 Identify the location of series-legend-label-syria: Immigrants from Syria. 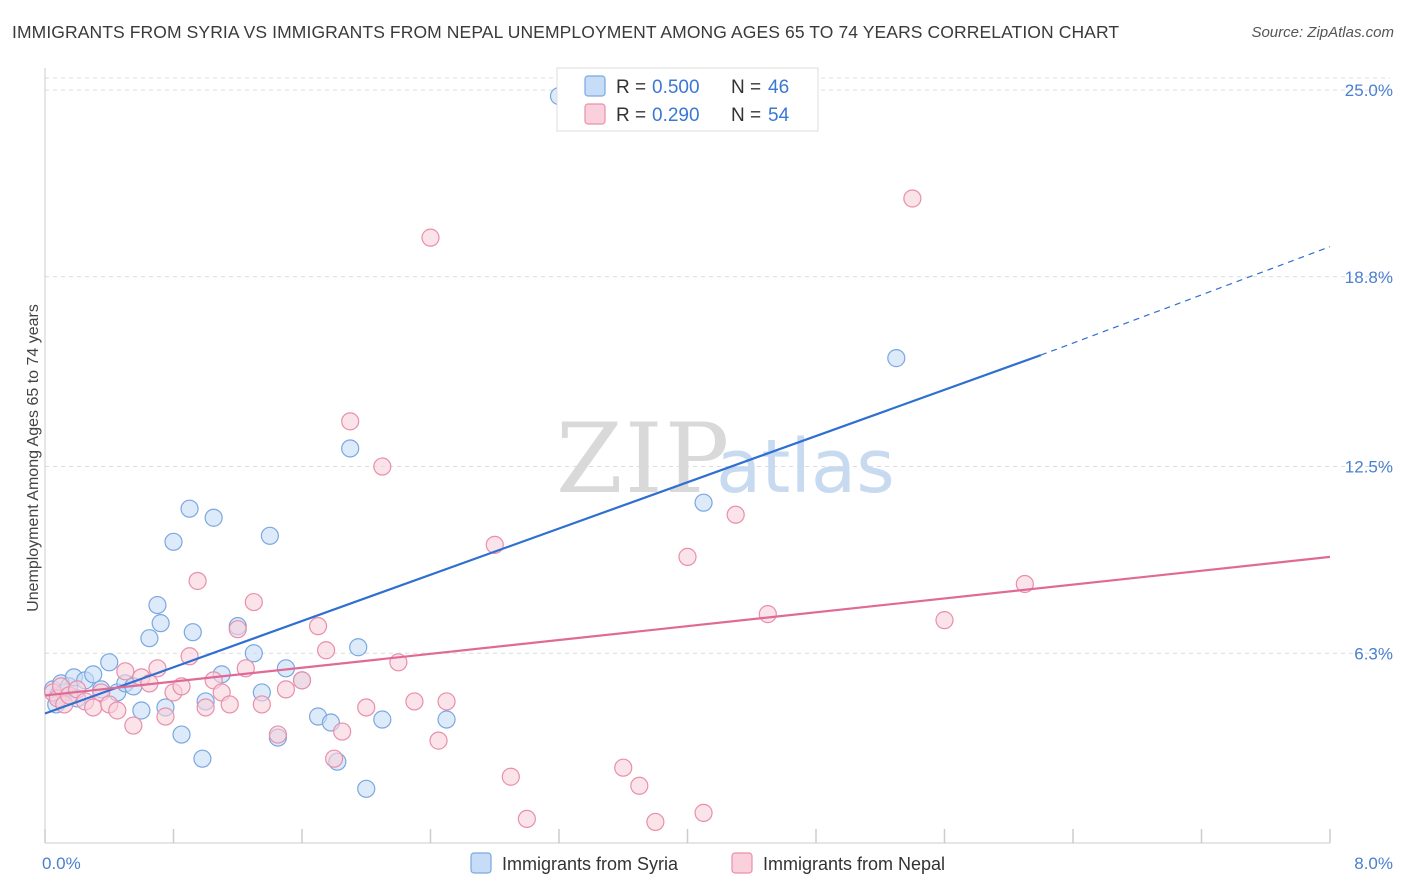
(590, 864).